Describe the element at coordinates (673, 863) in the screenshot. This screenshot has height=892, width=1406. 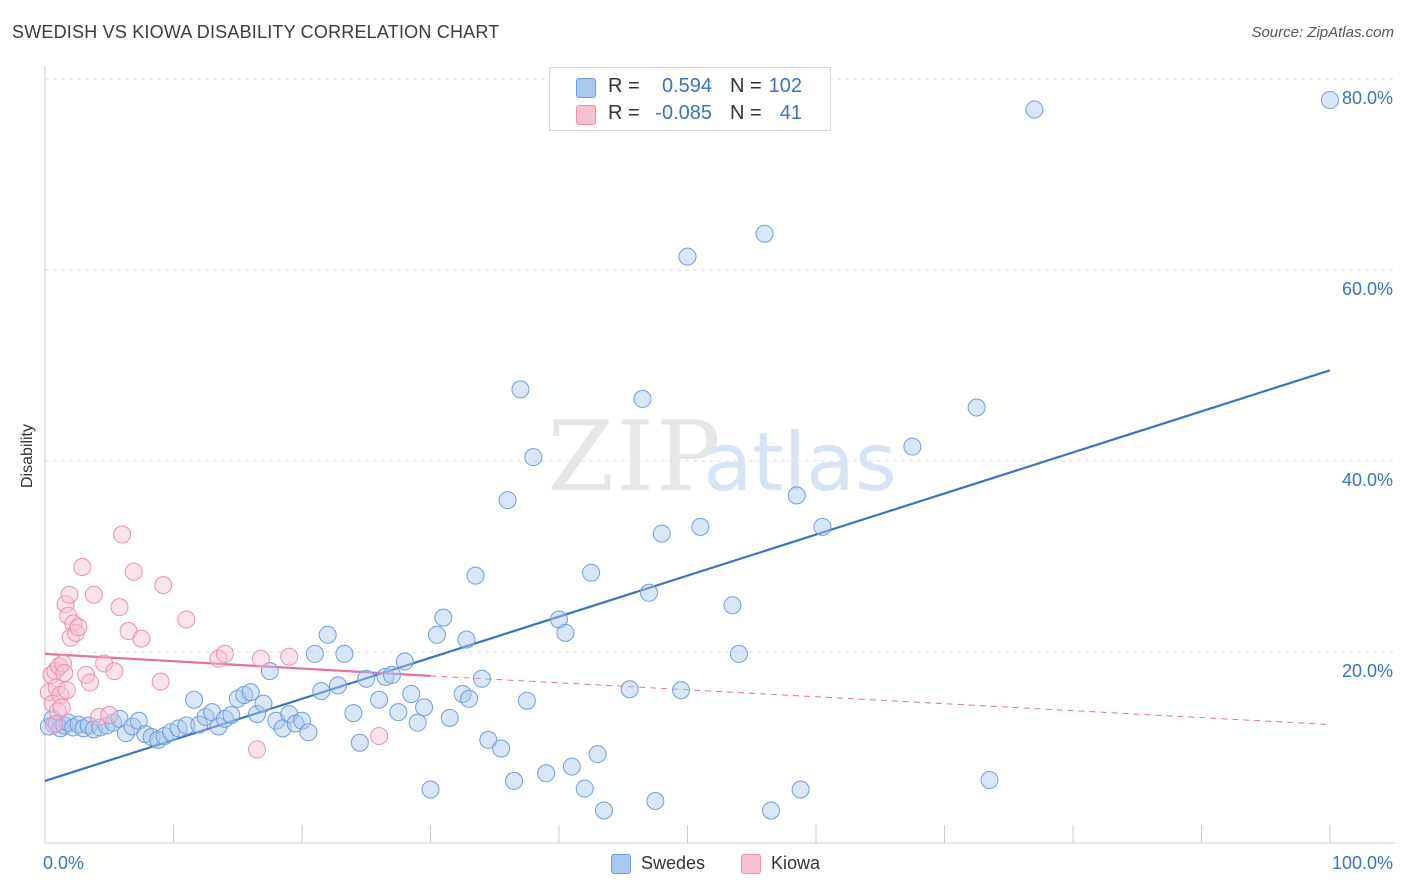
I see `legend-label: Swedes` at that location.